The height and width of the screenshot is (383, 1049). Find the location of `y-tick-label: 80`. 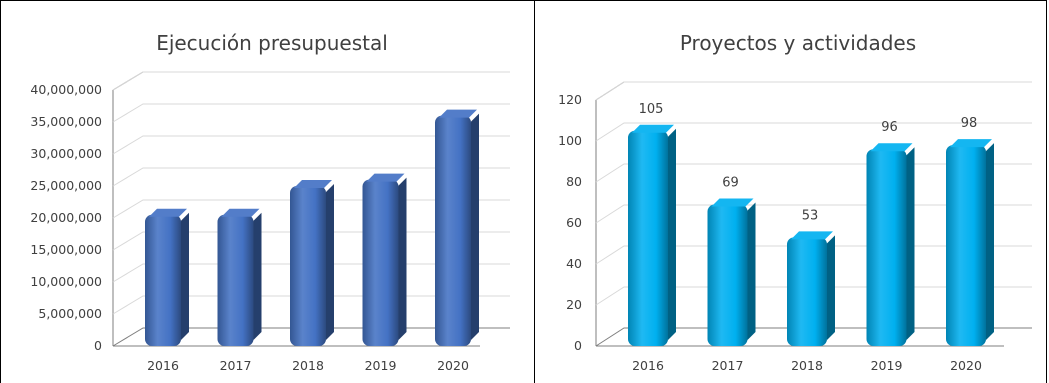

y-tick-label: 80 is located at coordinates (574, 181).